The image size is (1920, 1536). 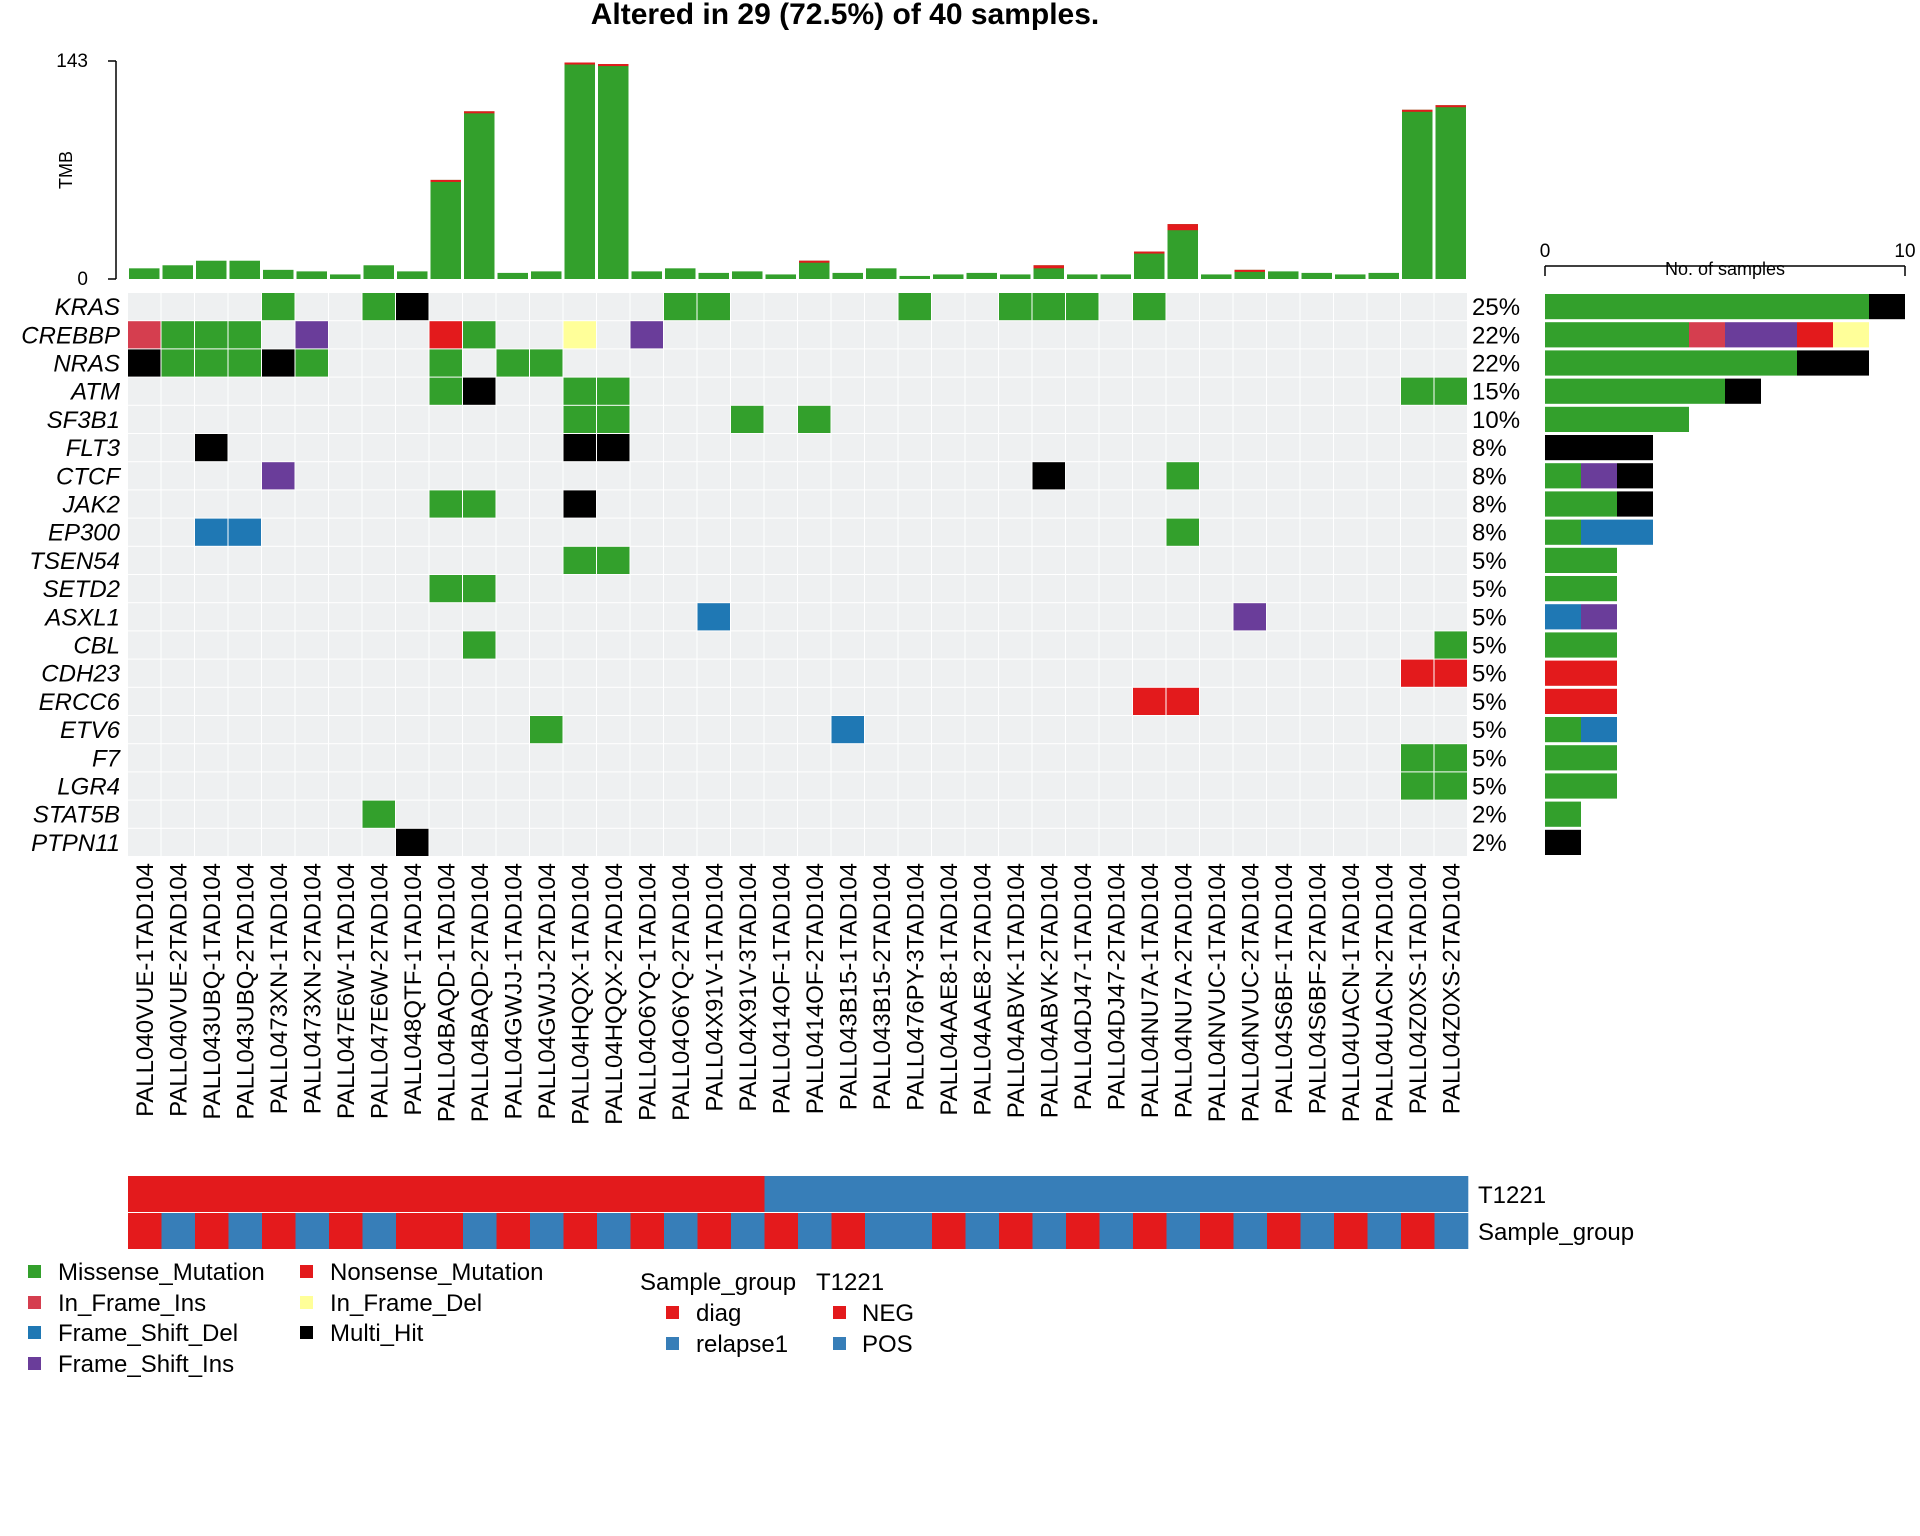 I want to click on sample-label: PALL04O6YQ-2TAD104, so click(x=681, y=992).